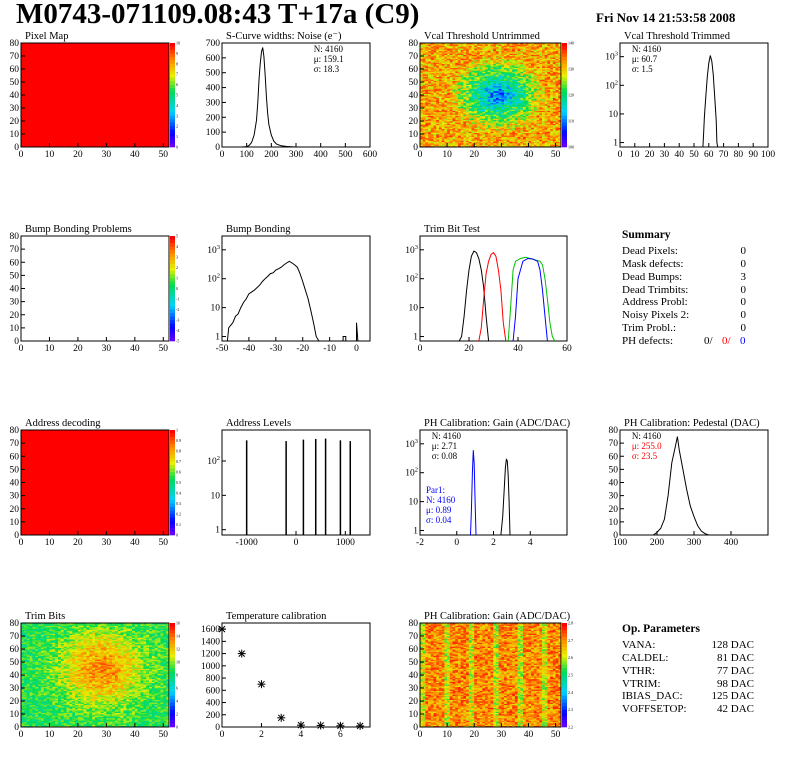 The image size is (796, 772). Describe the element at coordinates (16, 342) in the screenshot. I see `y-tick-label: 0` at that location.